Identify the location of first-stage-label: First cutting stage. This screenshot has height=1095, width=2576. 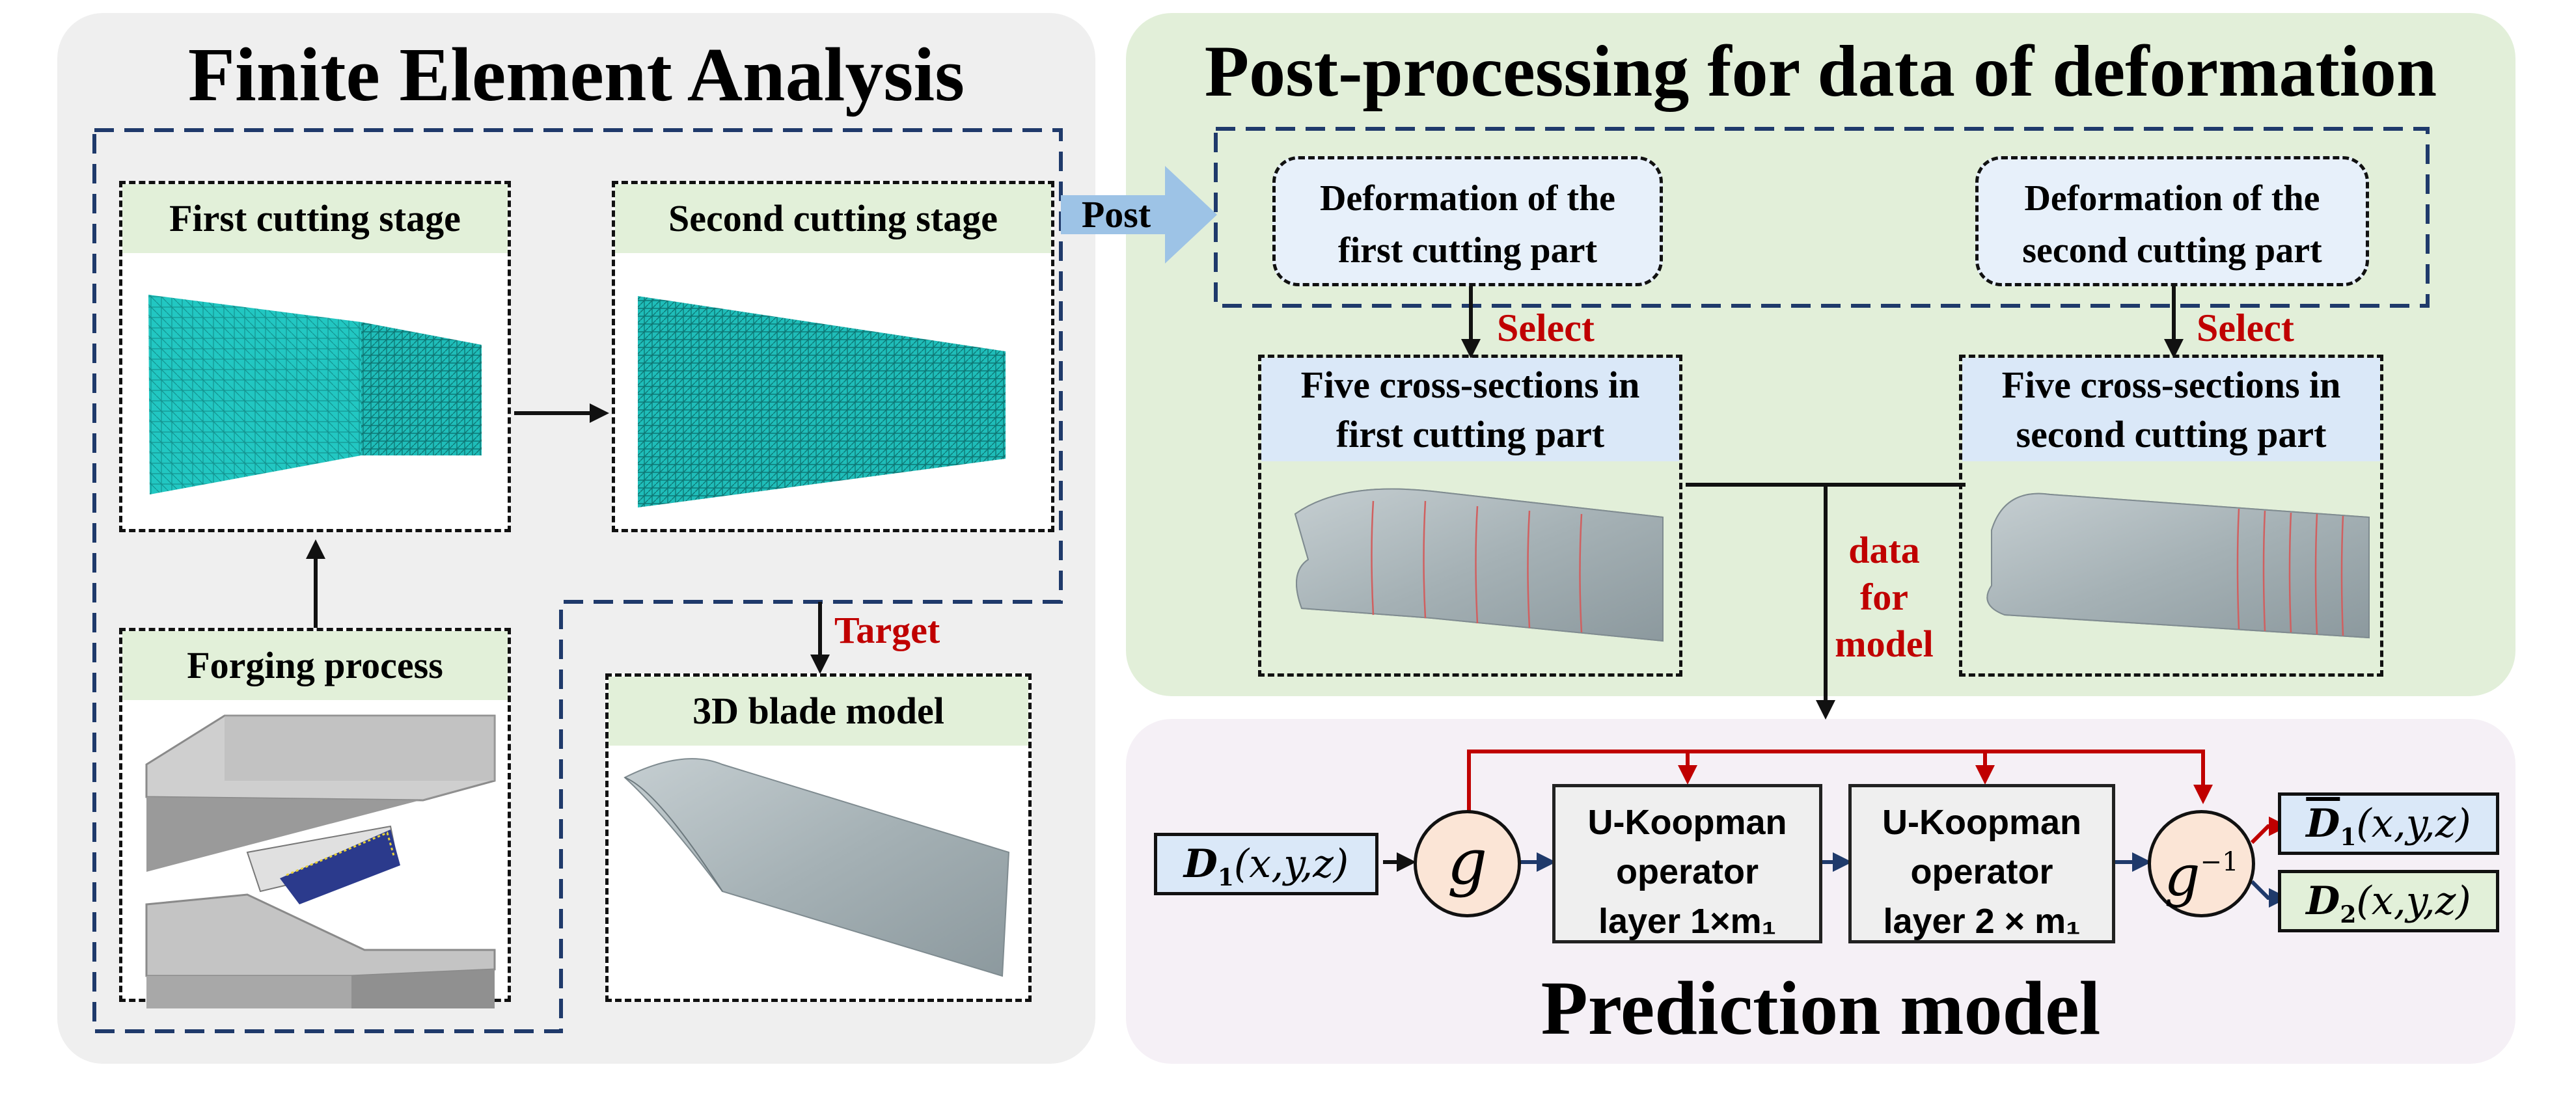
(315, 218).